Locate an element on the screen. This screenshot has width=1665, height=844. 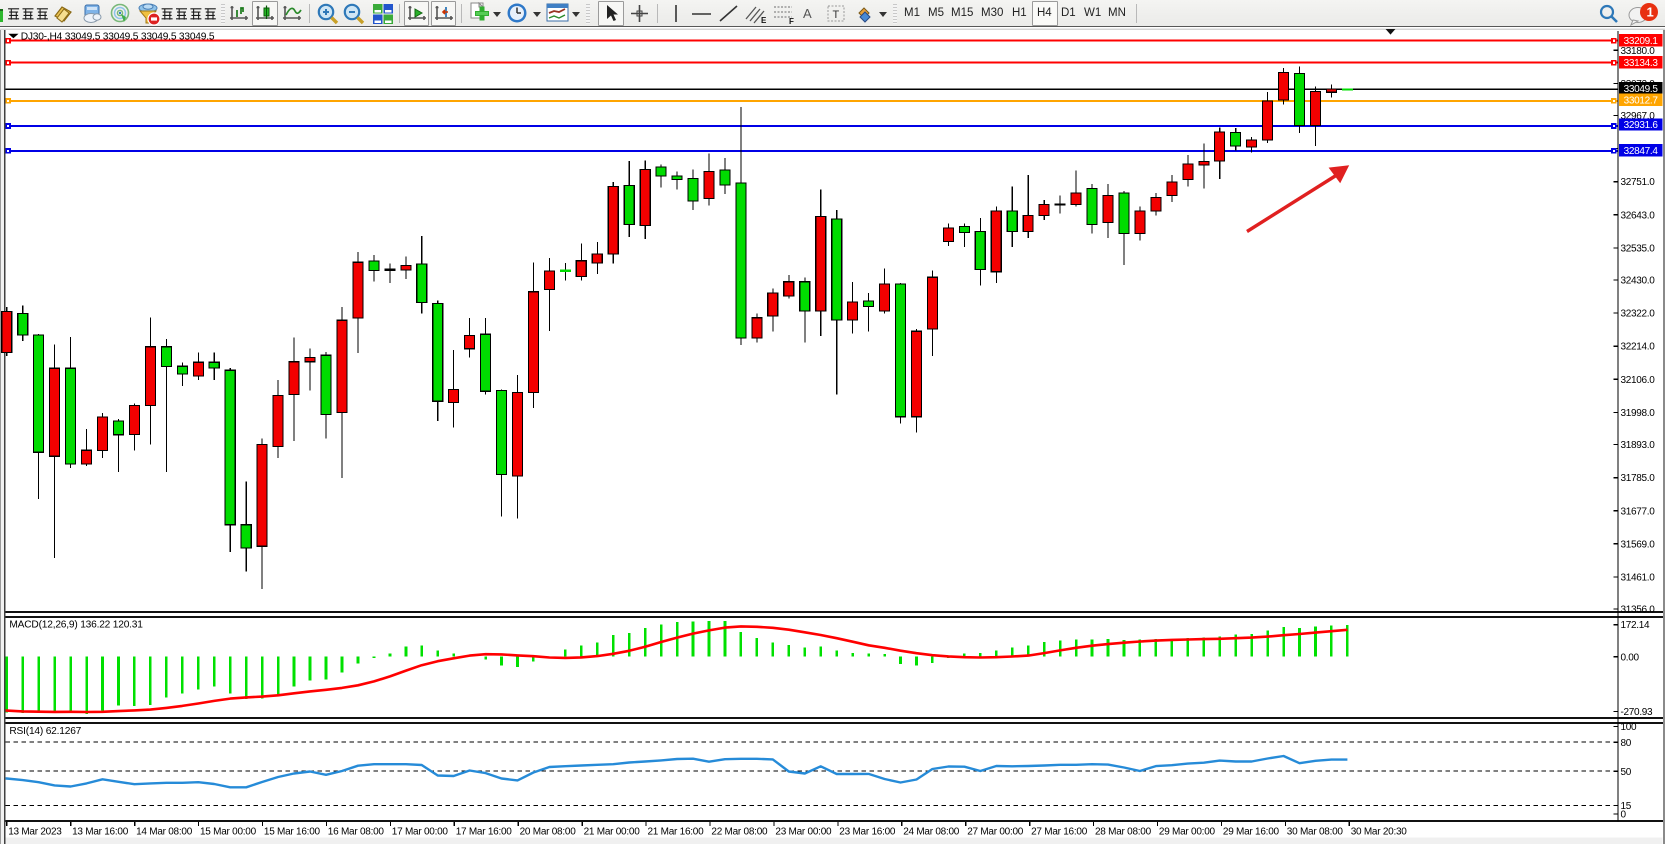
svg-text: 27 Mar 00:00 is located at coordinates (995, 831).